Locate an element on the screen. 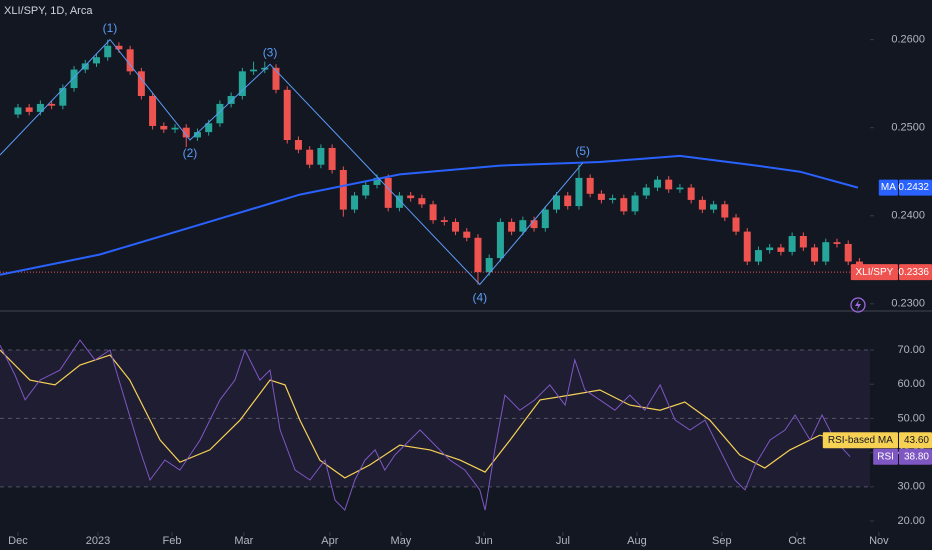  x-tick-label: Aug is located at coordinates (637, 541).